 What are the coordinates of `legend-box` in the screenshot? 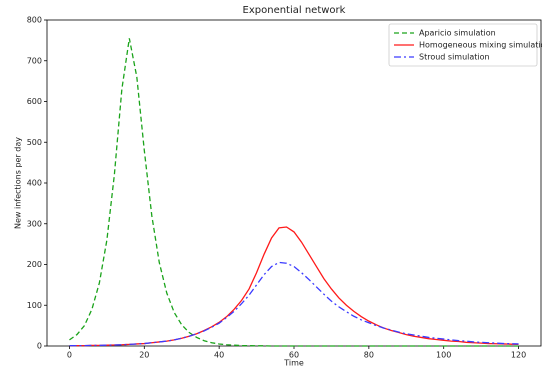 It's located at (463, 45).